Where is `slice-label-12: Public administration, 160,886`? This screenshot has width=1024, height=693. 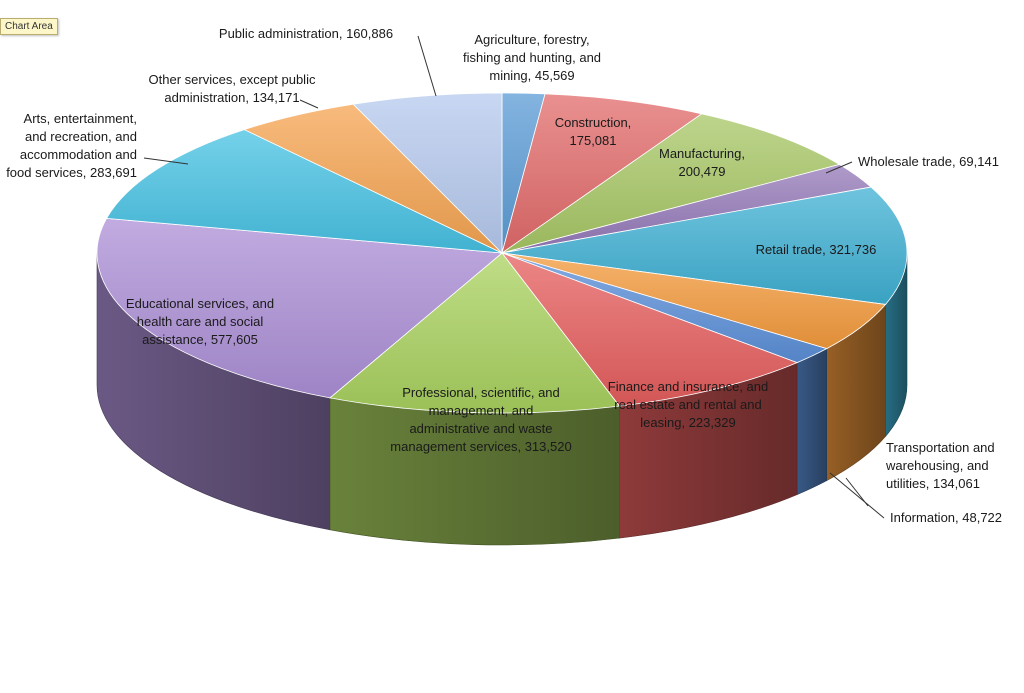
slice-label-12: Public administration, 160,886 is located at coordinates (306, 33).